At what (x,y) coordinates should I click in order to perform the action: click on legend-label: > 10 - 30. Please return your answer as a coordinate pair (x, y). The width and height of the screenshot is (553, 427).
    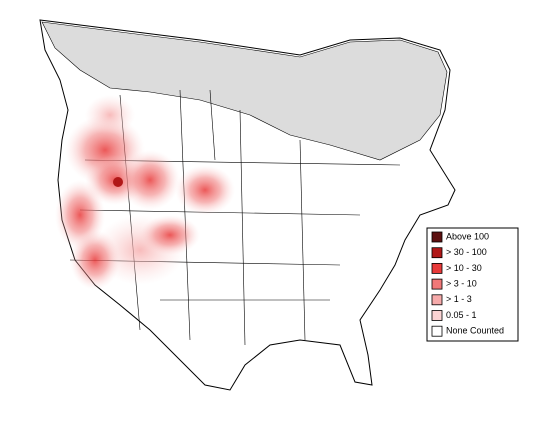
    Looking at the image, I should click on (464, 268).